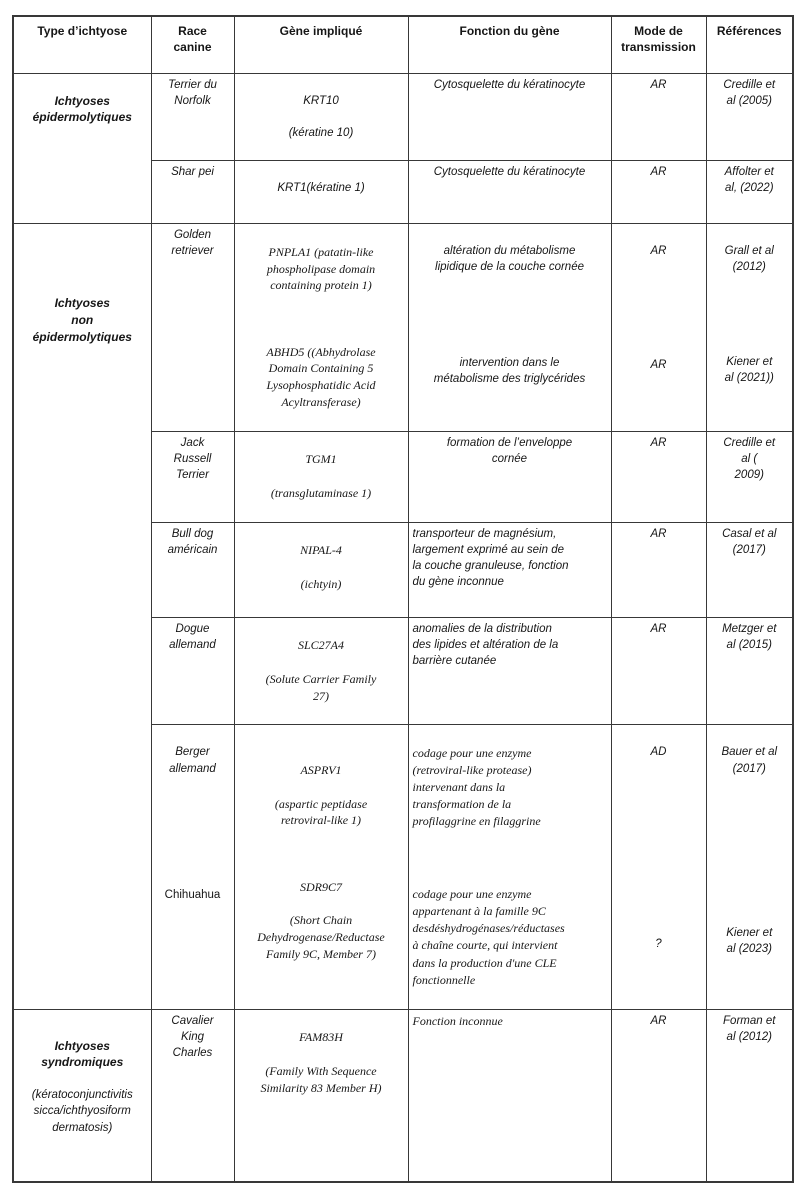 The width and height of the screenshot is (800, 1183). I want to click on gene-name: ASPRV1, so click(321, 769).